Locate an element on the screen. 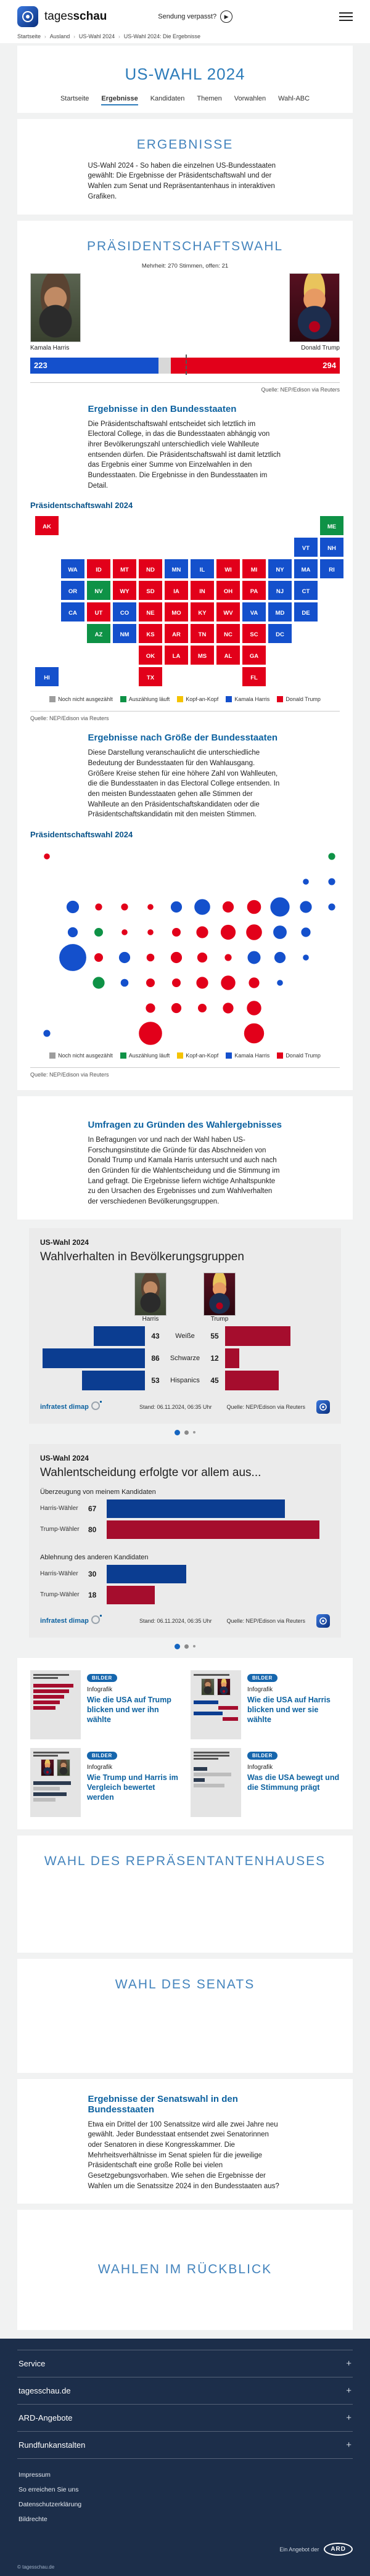 The image size is (370, 2576). state-bubble-MN is located at coordinates (177, 907).